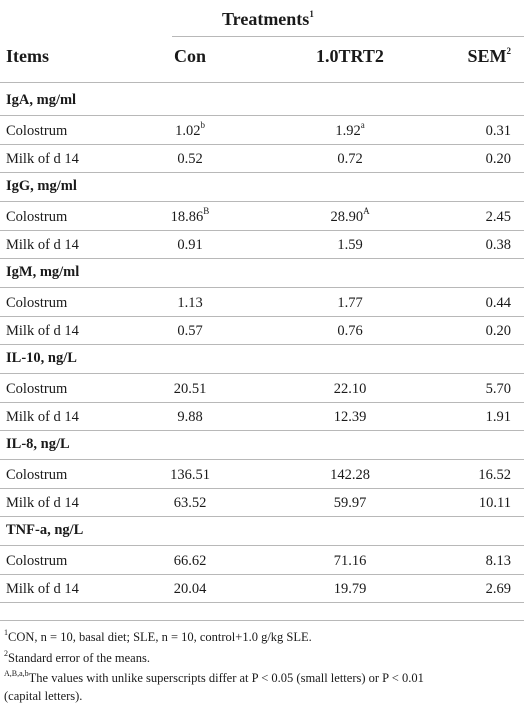 The height and width of the screenshot is (709, 524). I want to click on cell-con: 63.52, so click(190, 503).